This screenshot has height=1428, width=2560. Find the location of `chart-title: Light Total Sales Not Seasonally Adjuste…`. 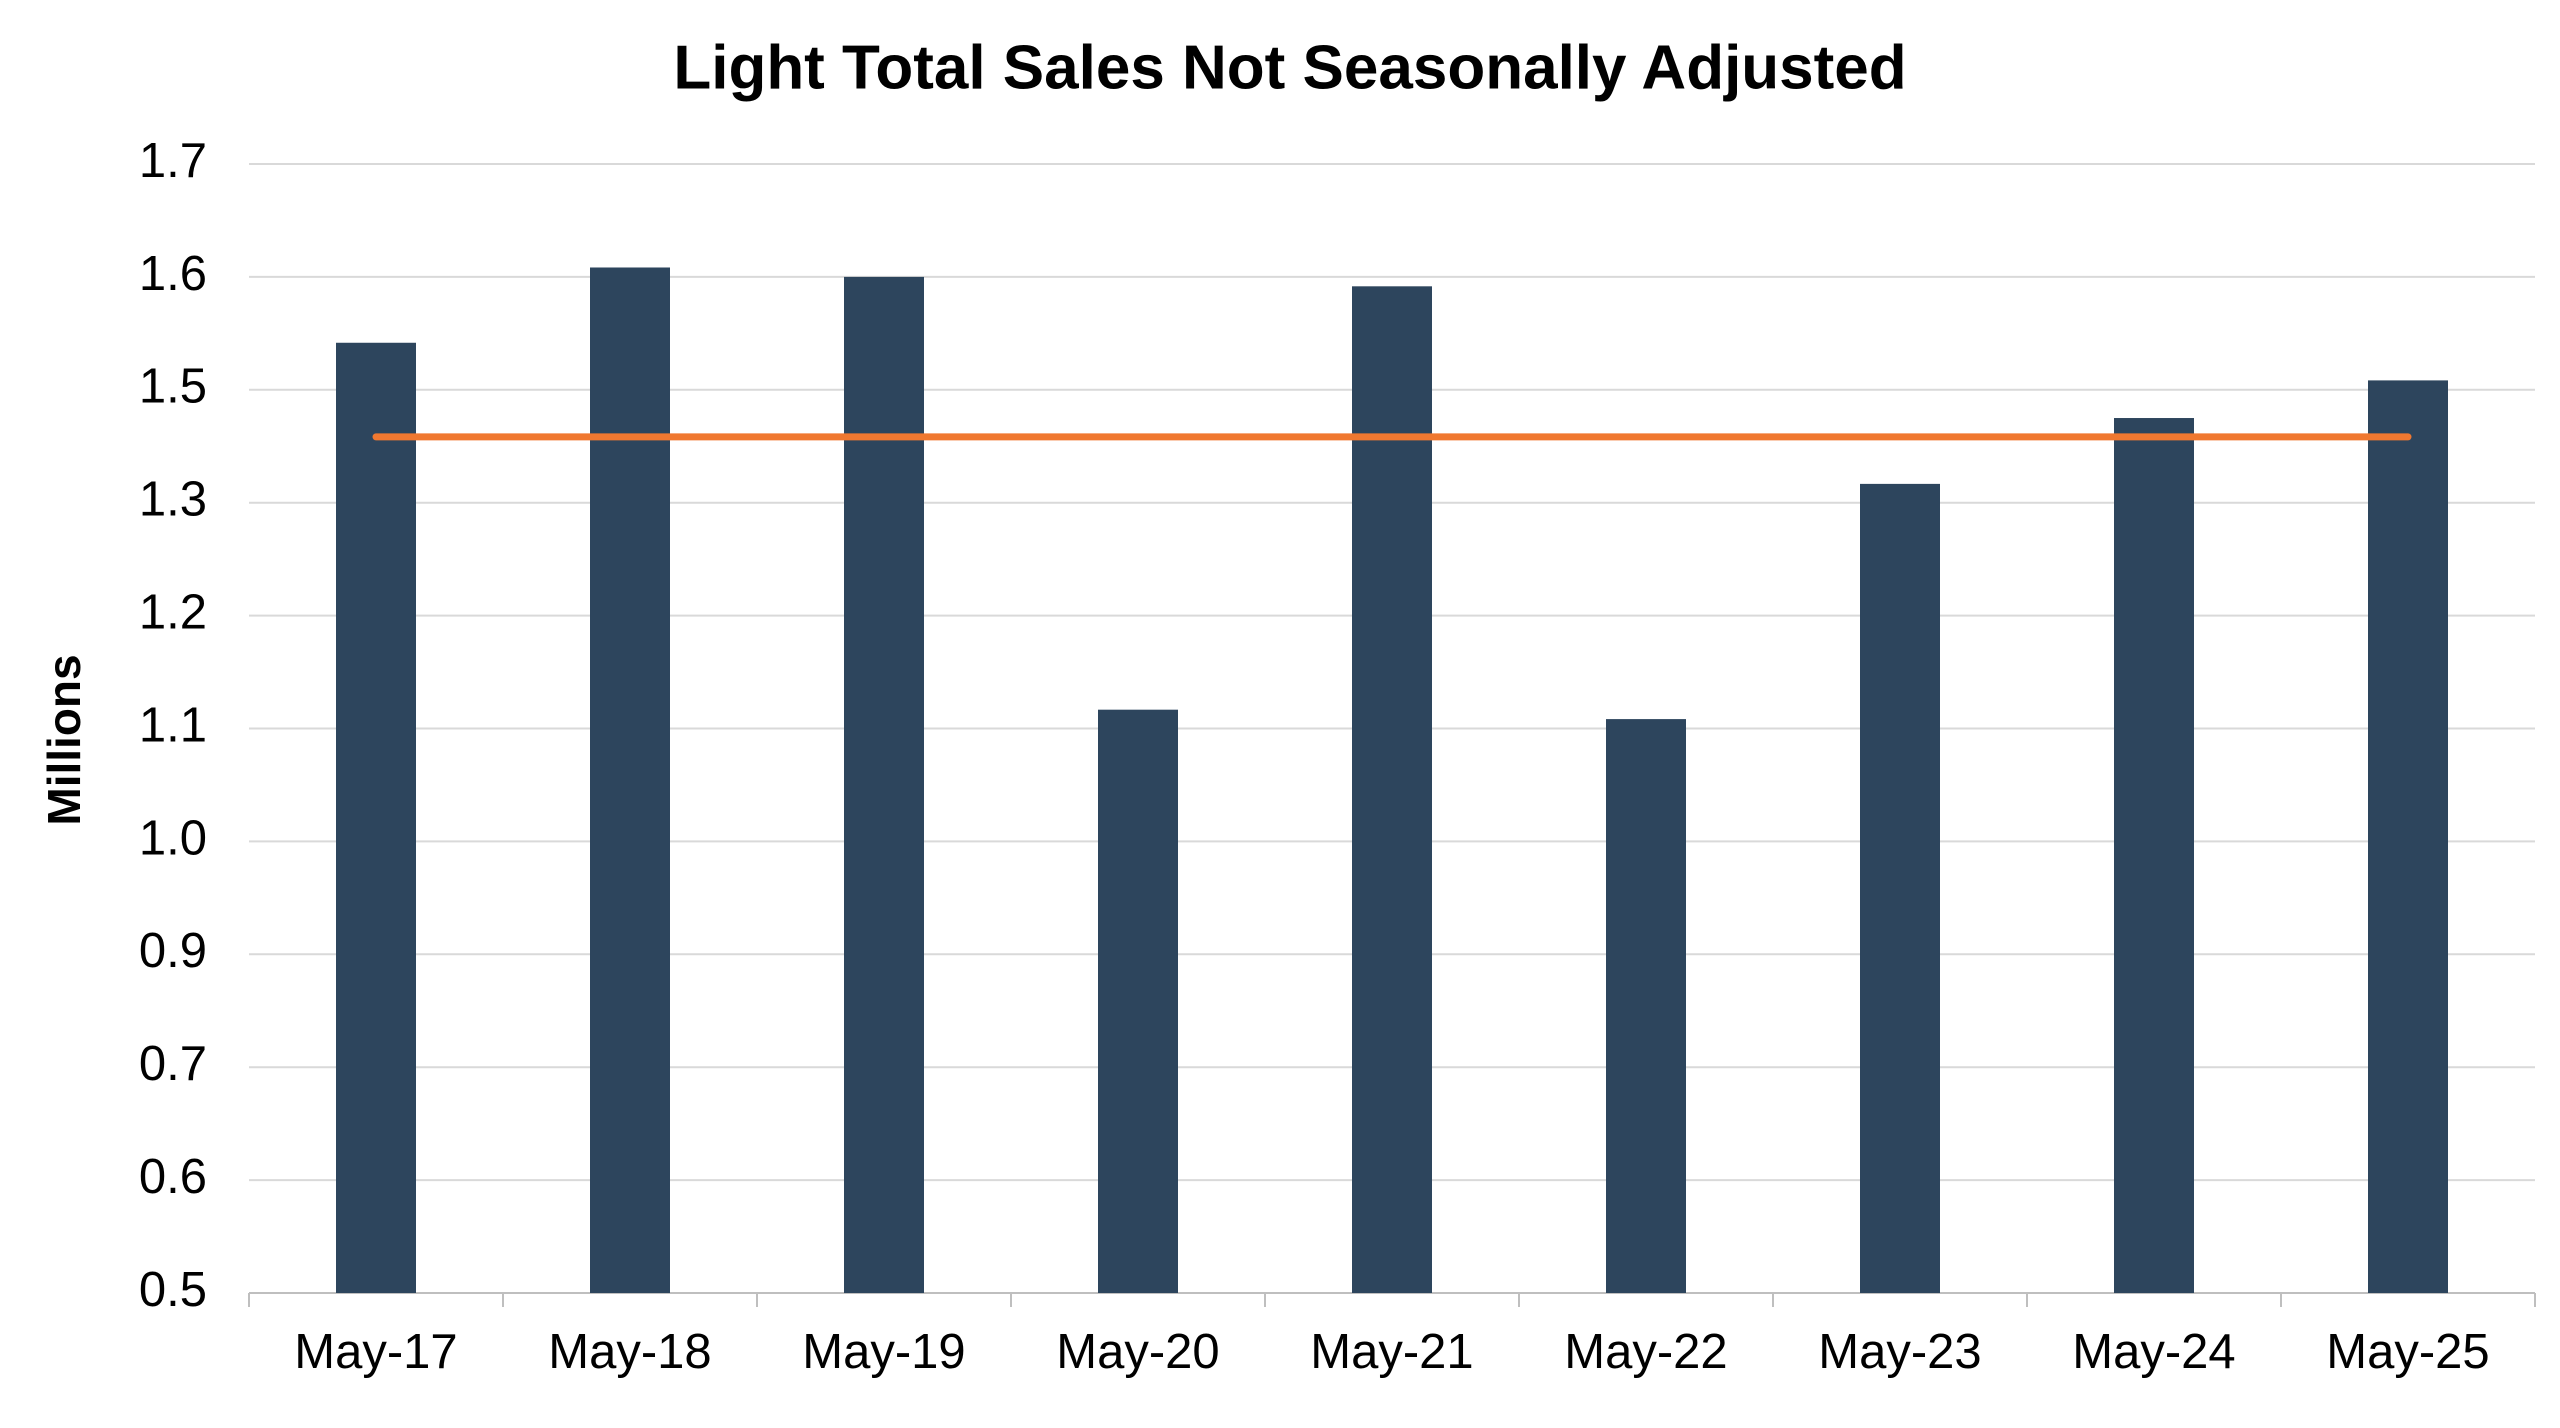

chart-title: Light Total Sales Not Seasonally Adjuste… is located at coordinates (1289, 67).